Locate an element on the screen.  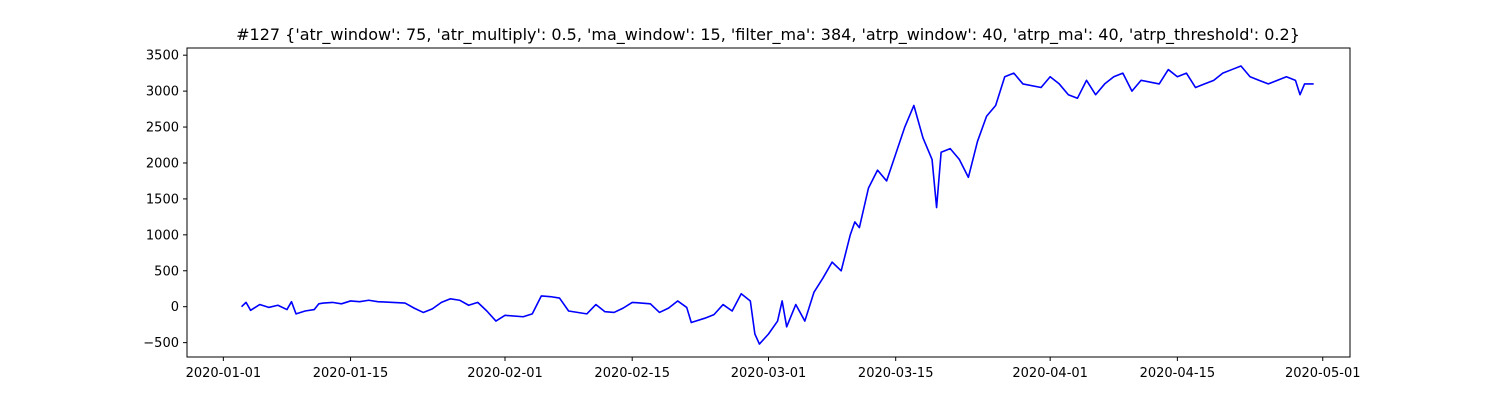
x-tick-label: 2020-01-01 is located at coordinates (224, 373).